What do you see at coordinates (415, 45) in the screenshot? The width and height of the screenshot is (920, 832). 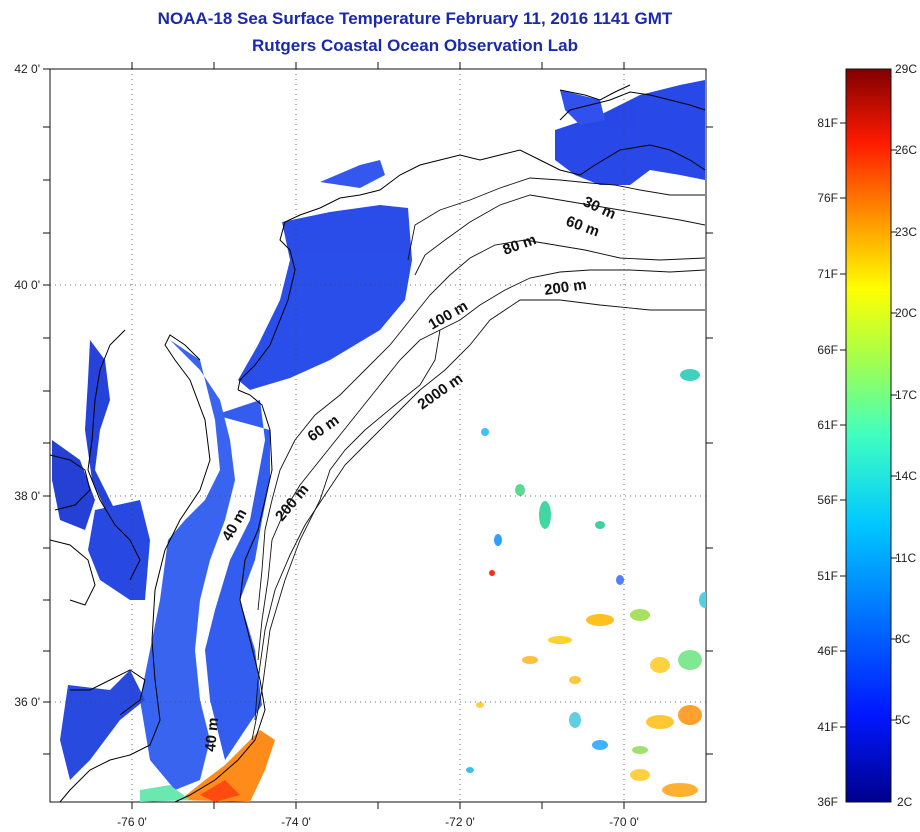 I see `map-subtitle: Rutgers Coastal Ocean Observation Lab` at bounding box center [415, 45].